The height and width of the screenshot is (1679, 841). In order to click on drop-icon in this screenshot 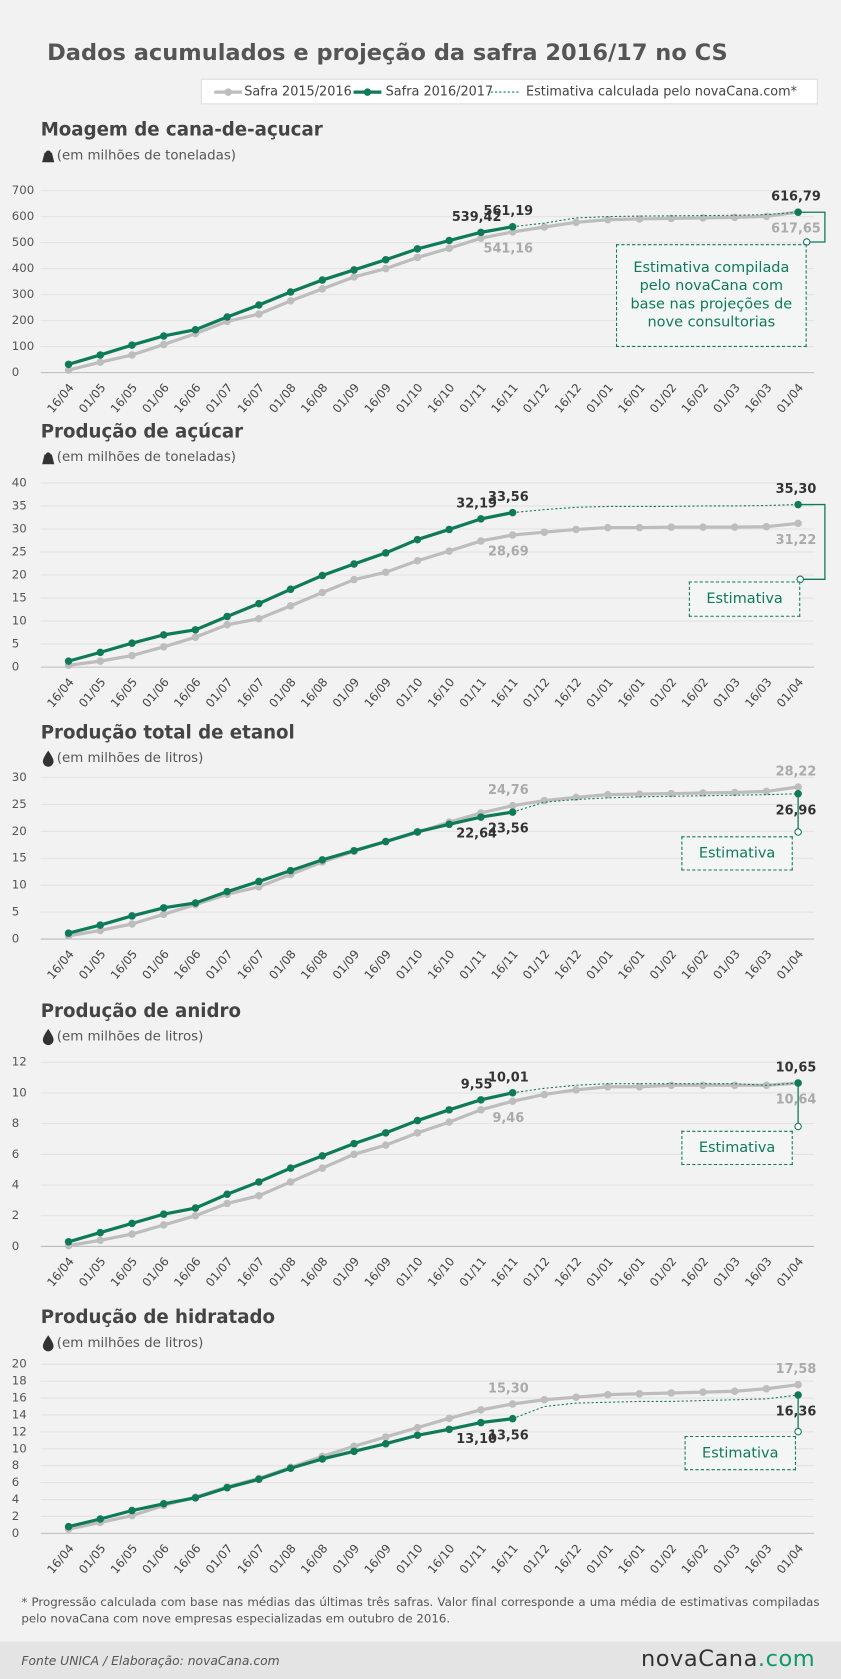, I will do `click(48, 1037)`.